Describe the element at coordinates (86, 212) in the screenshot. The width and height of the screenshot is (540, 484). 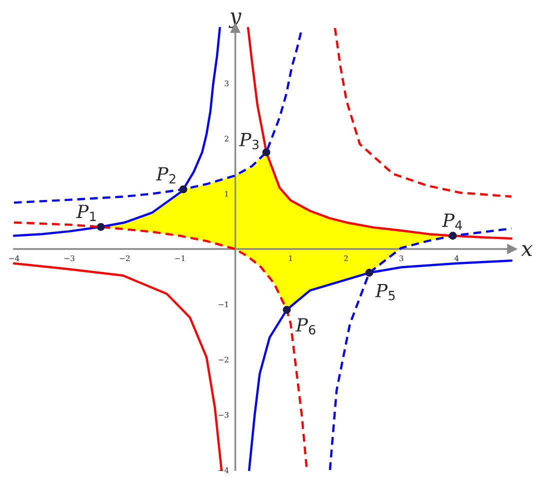
I see `annotation: P$_{1}$` at that location.